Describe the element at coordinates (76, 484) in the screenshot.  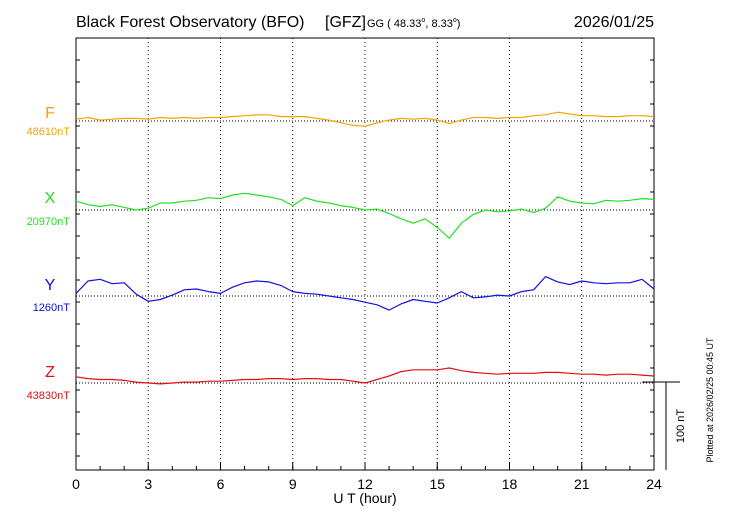
I see `x-tick-label: 0` at that location.